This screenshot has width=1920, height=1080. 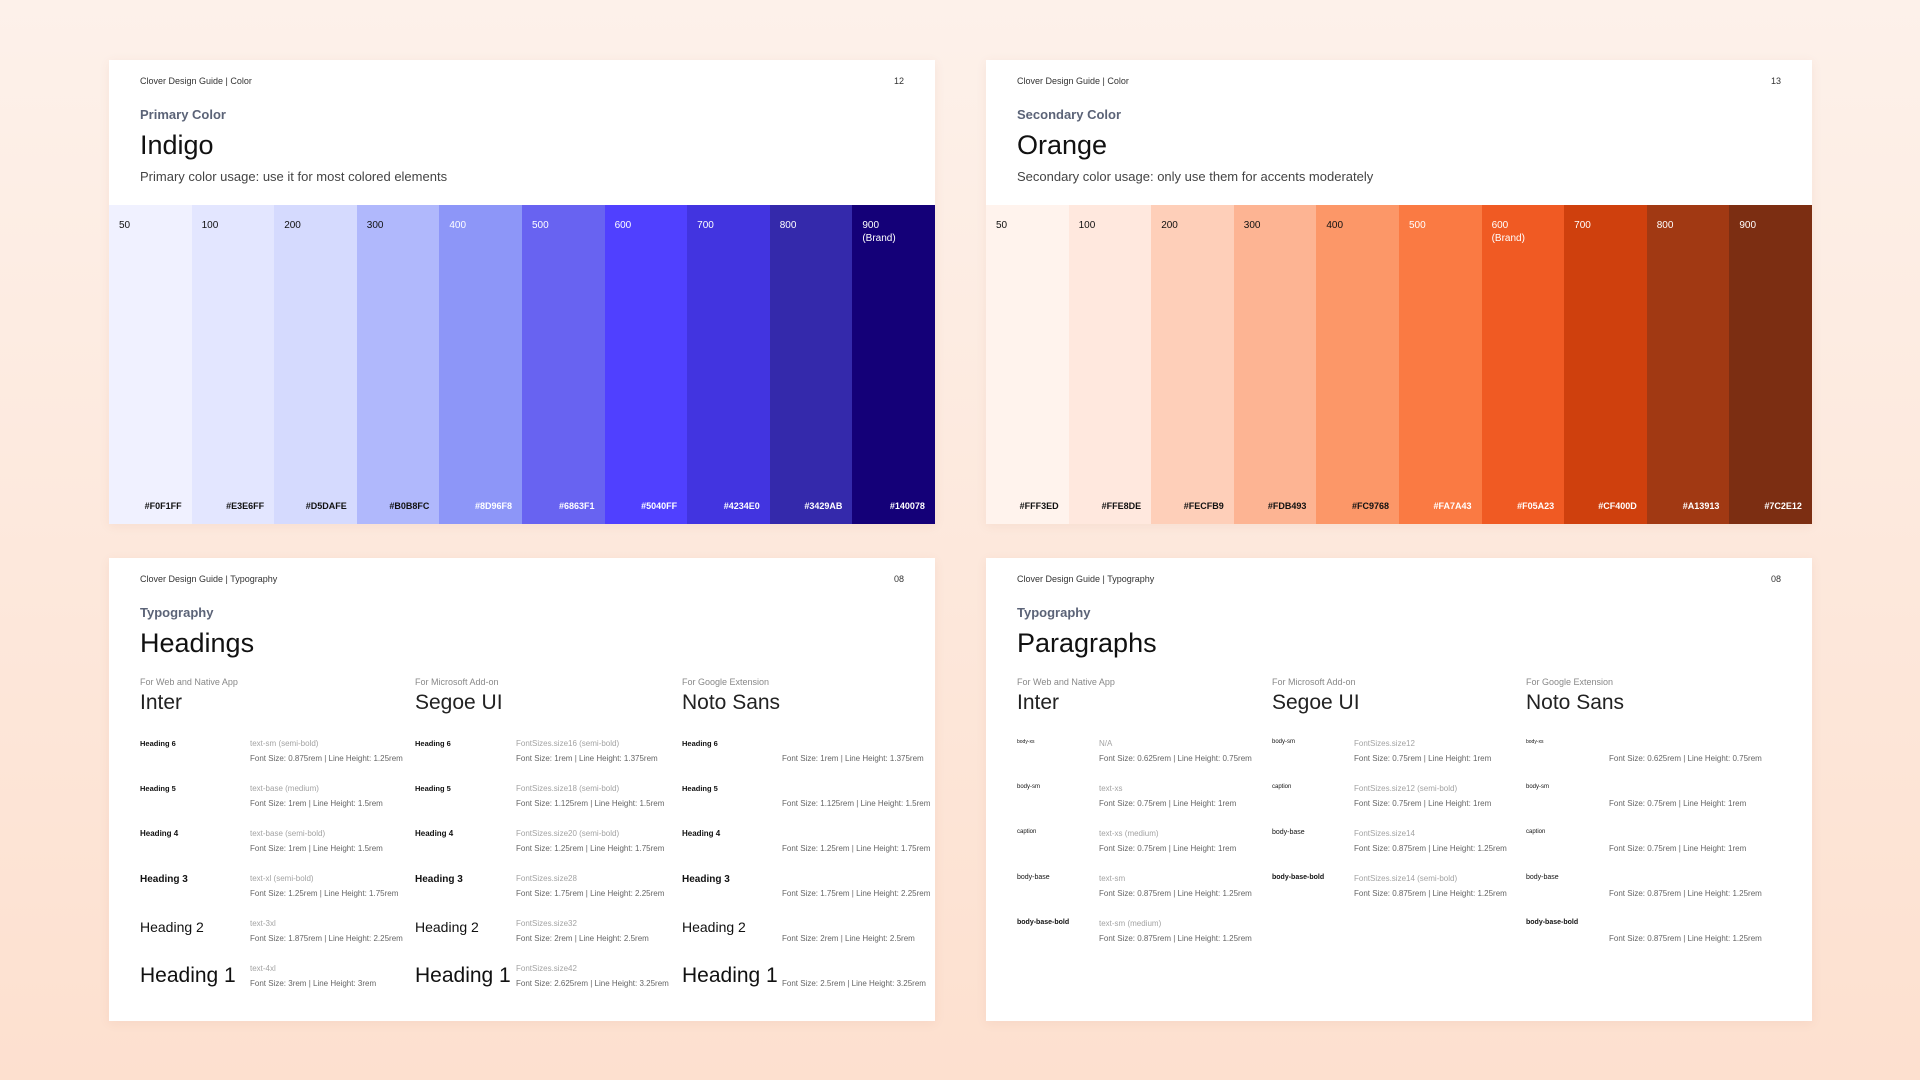 What do you see at coordinates (164, 879) in the screenshot?
I see `style-name: Heading 3` at bounding box center [164, 879].